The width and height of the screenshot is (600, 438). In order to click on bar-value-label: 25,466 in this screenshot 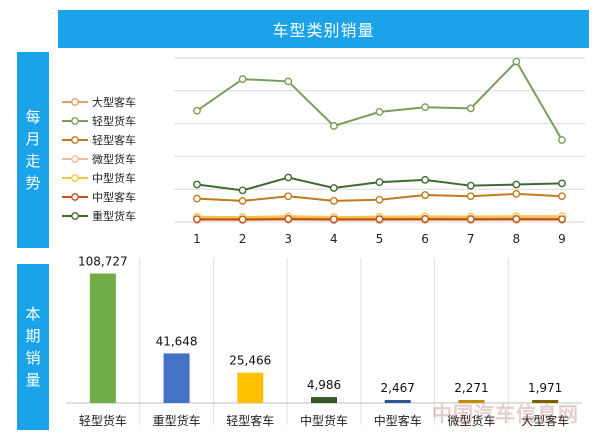, I will do `click(250, 361)`.